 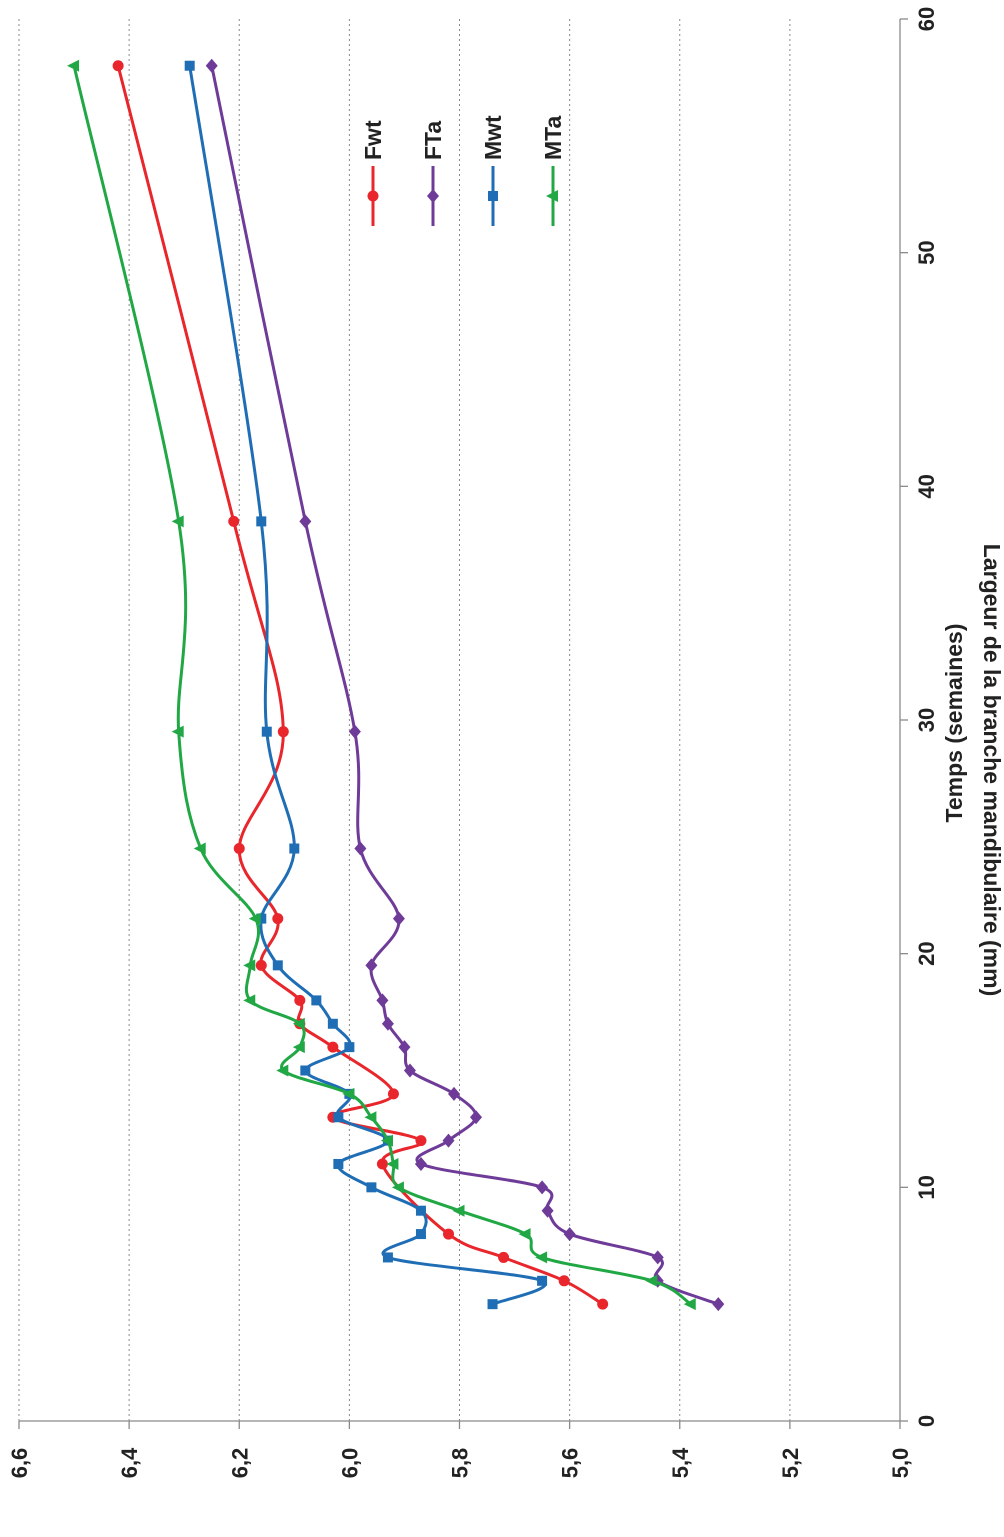 I want to click on y-tick-label: 5,6, so click(x=570, y=1463).